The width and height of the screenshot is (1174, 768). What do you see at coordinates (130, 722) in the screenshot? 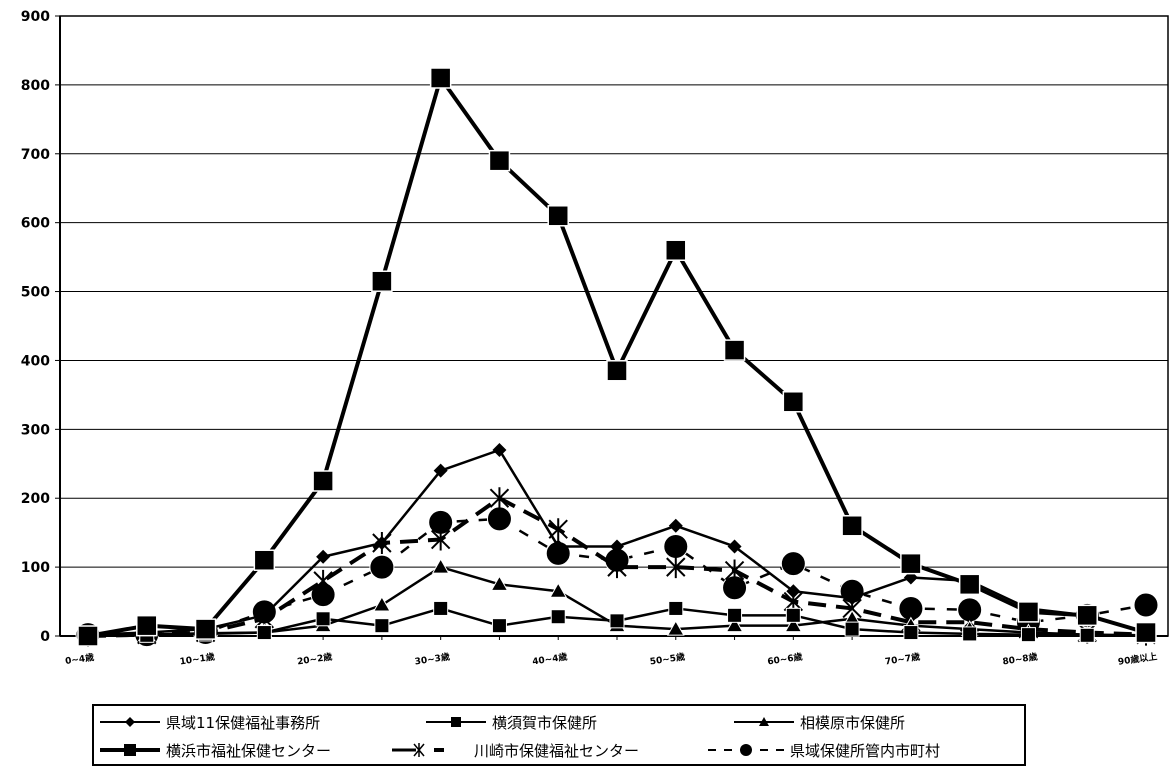
I see `legend-swatch-diamond` at bounding box center [130, 722].